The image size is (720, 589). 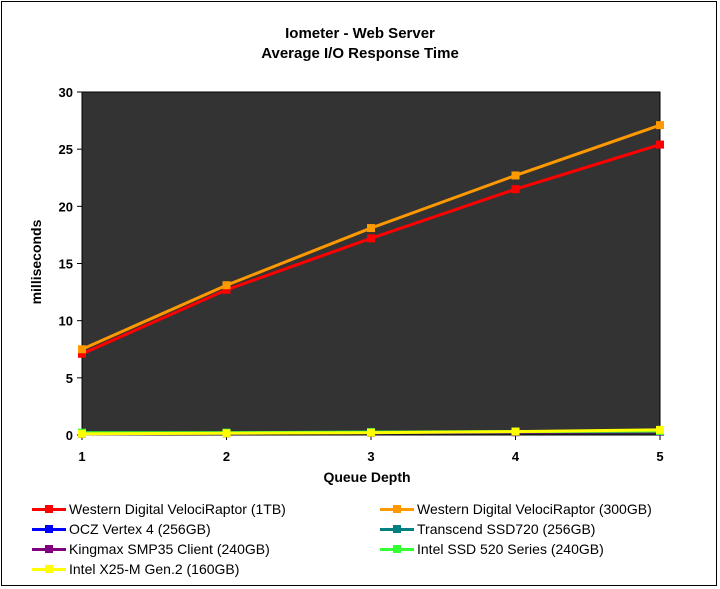 I want to click on legend-item: Western Digital VelociRaptor (300GB), so click(x=516, y=509).